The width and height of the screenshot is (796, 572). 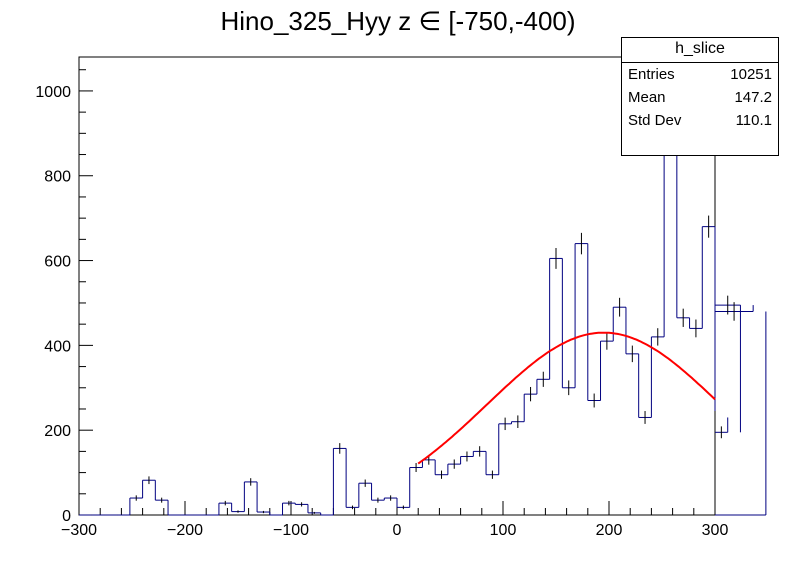 I want to click on x-tick-label: 300, so click(x=715, y=530).